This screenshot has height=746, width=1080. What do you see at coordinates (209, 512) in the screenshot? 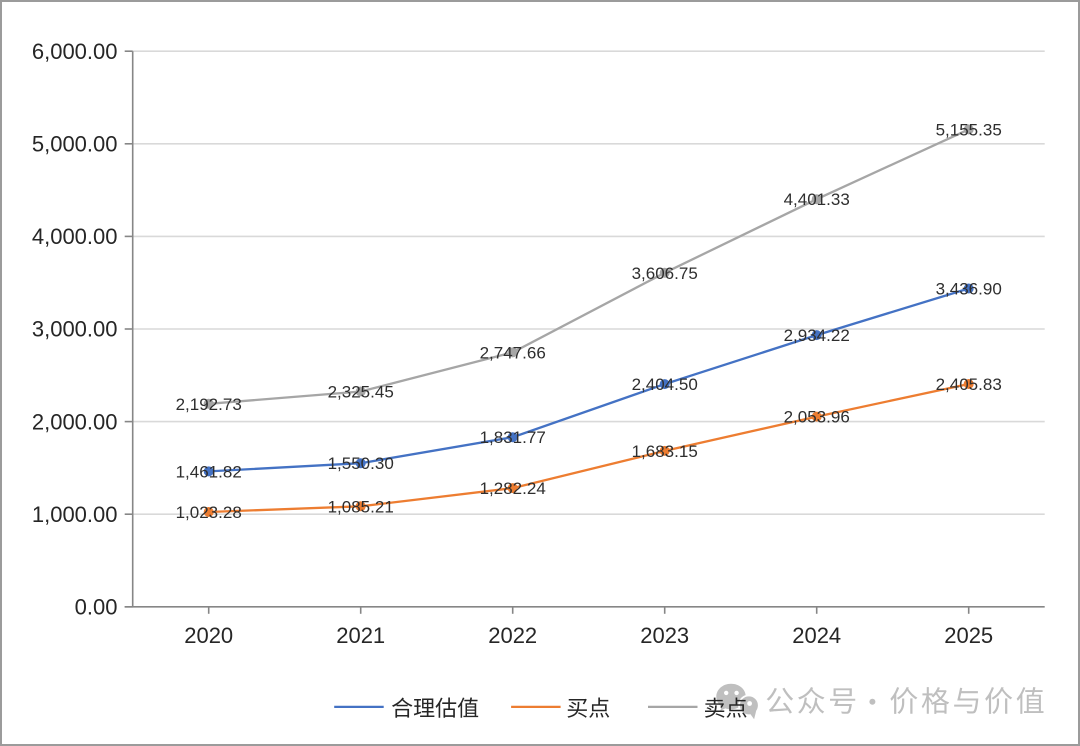
I see `svg-text: 1,023.28` at bounding box center [209, 512].